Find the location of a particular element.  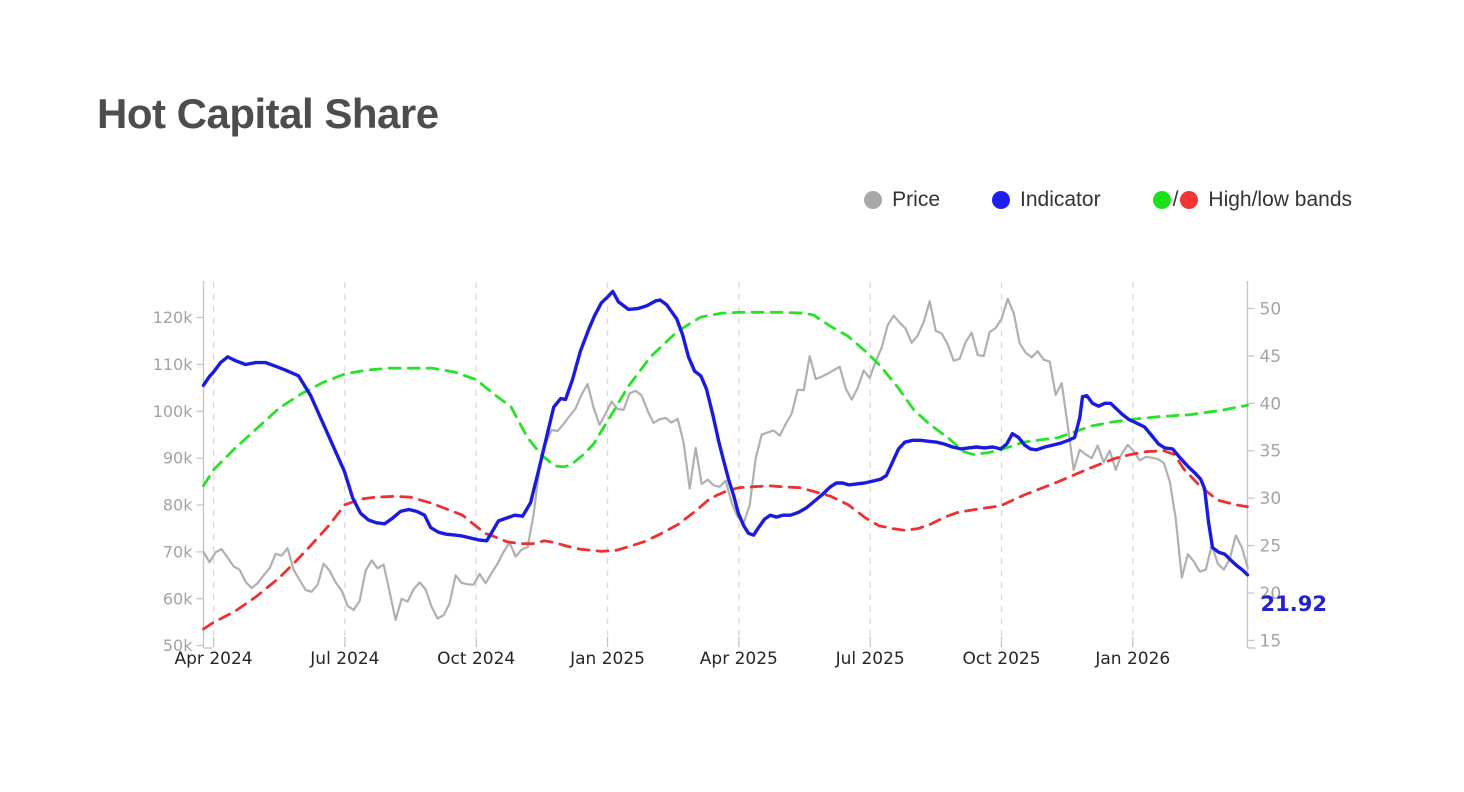

legend-label-price: Price is located at coordinates (916, 199).